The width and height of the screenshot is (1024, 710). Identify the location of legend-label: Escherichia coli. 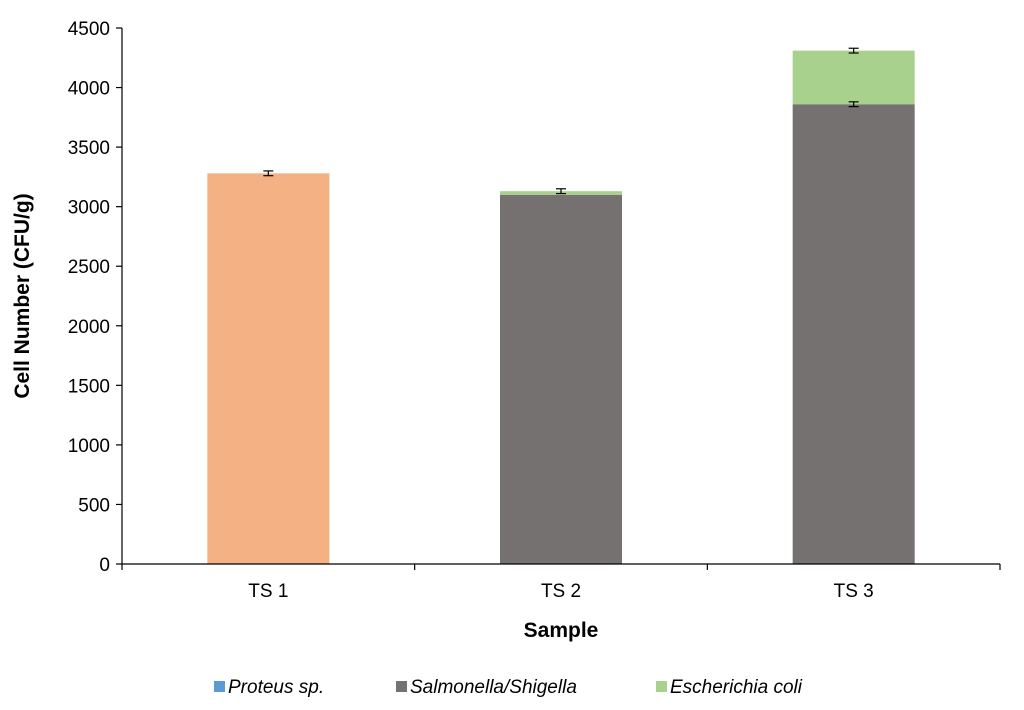
(736, 687).